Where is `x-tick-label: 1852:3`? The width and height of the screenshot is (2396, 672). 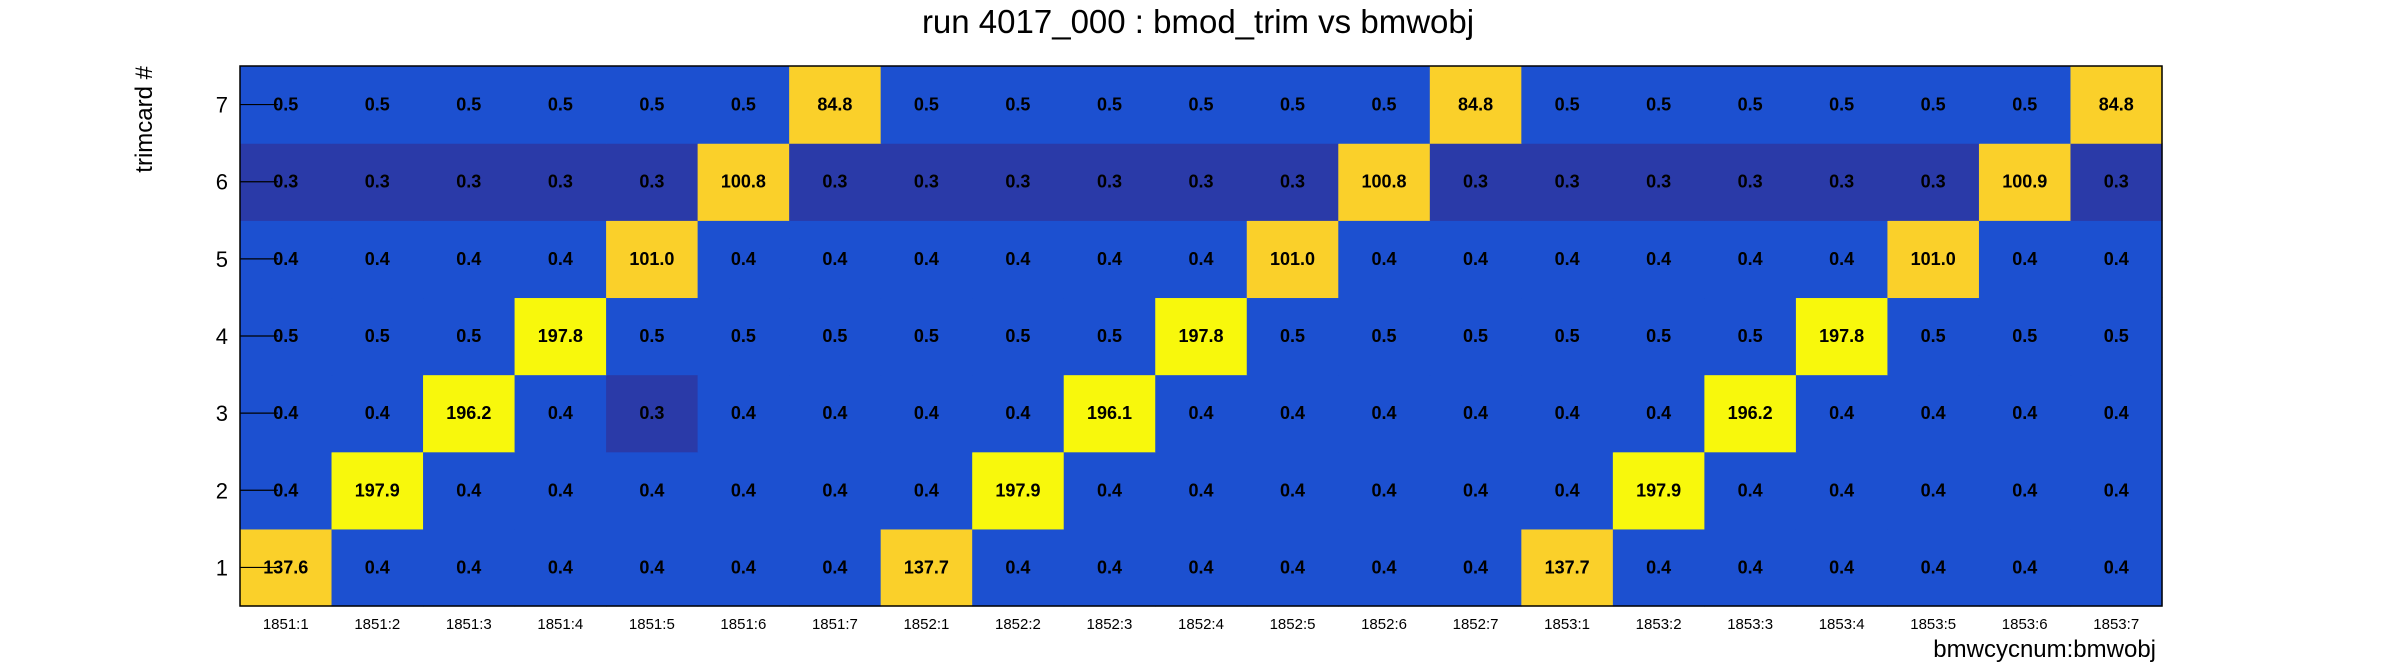 x-tick-label: 1852:3 is located at coordinates (1110, 624).